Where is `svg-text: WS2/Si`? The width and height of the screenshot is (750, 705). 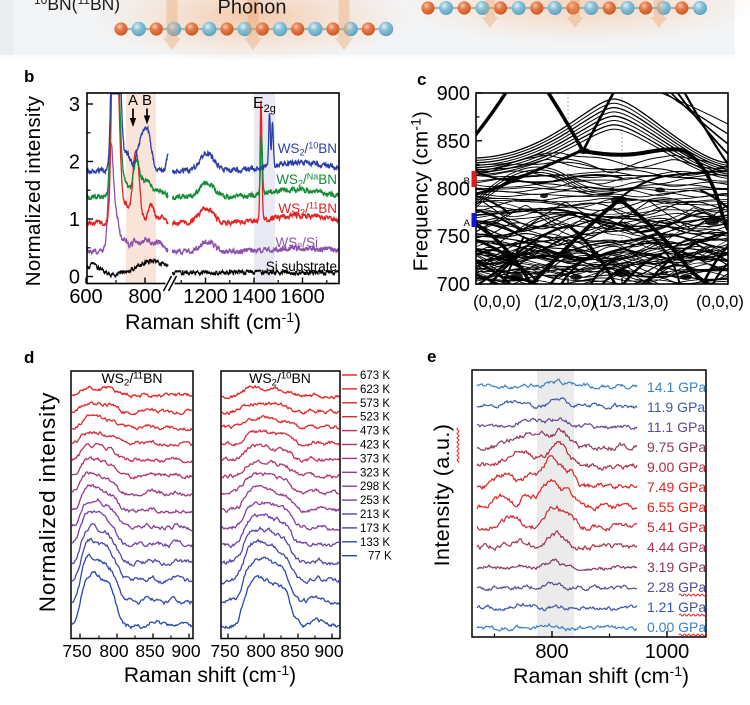
svg-text: WS2/Si is located at coordinates (296, 243).